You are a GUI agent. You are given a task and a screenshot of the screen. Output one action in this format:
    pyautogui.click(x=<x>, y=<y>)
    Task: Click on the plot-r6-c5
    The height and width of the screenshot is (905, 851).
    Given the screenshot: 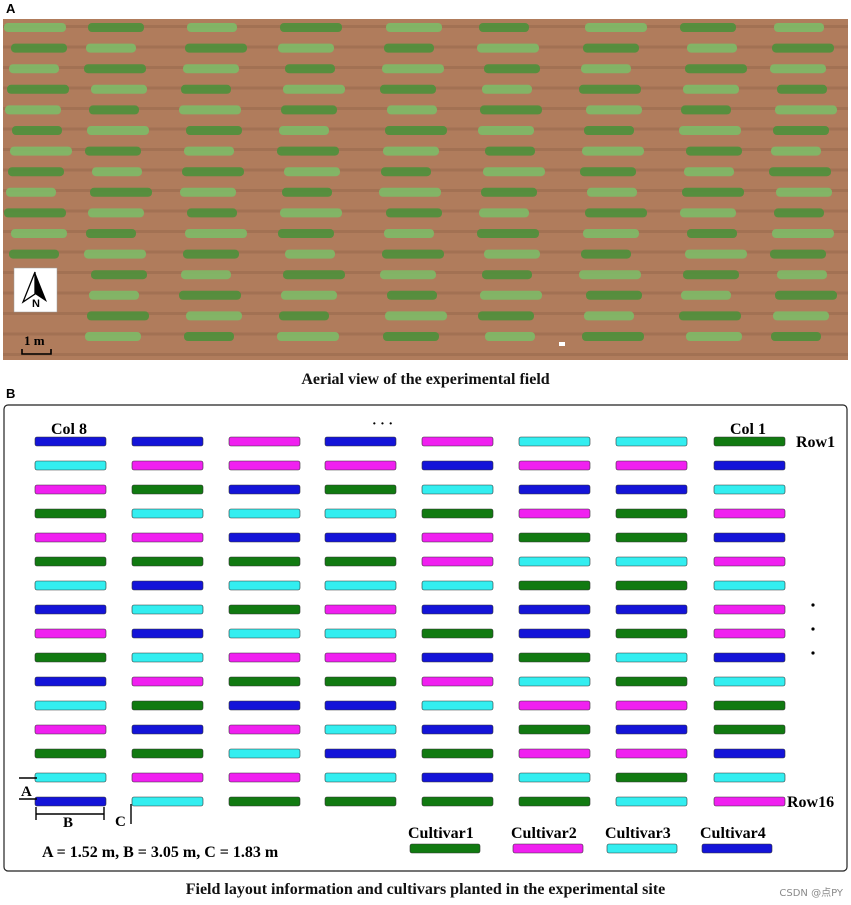 What is the action you would take?
    pyautogui.click(x=360, y=561)
    